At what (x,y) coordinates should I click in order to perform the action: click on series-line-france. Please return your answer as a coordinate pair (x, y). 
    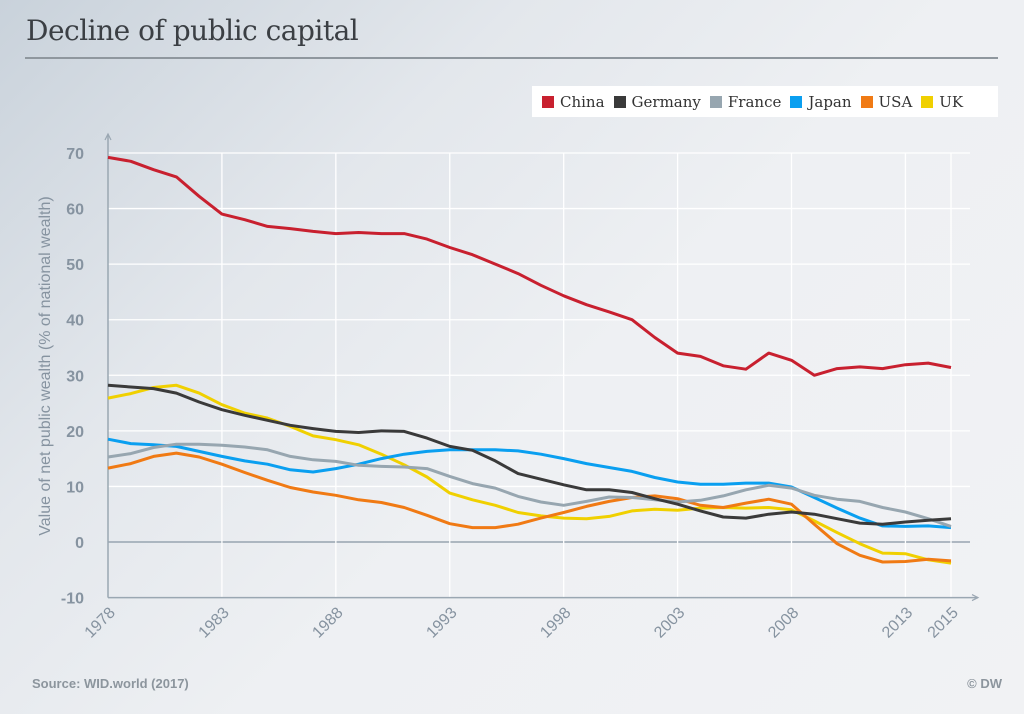
    Looking at the image, I should click on (529, 485).